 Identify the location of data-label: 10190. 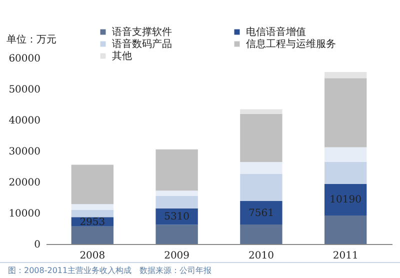
(346, 200).